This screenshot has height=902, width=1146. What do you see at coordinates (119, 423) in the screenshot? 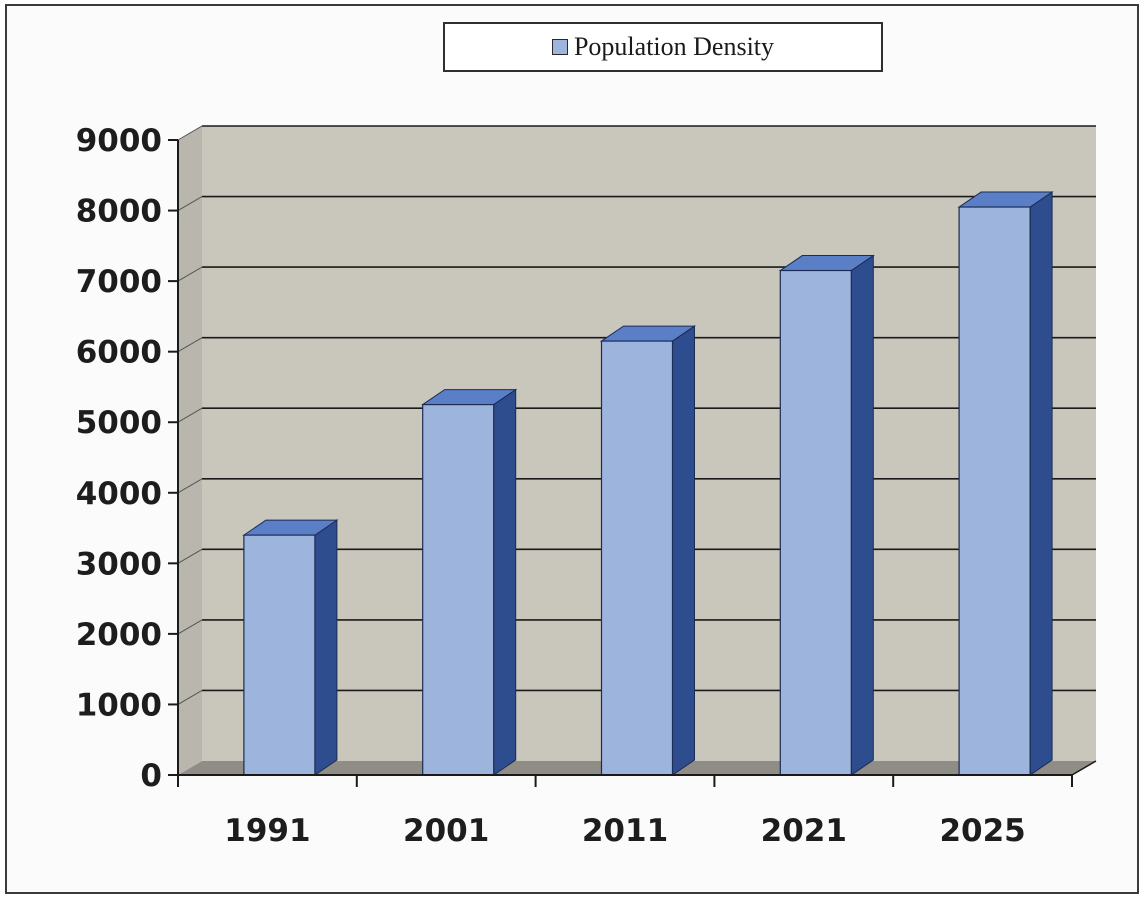
I see `y-tick-label: 5000` at bounding box center [119, 423].